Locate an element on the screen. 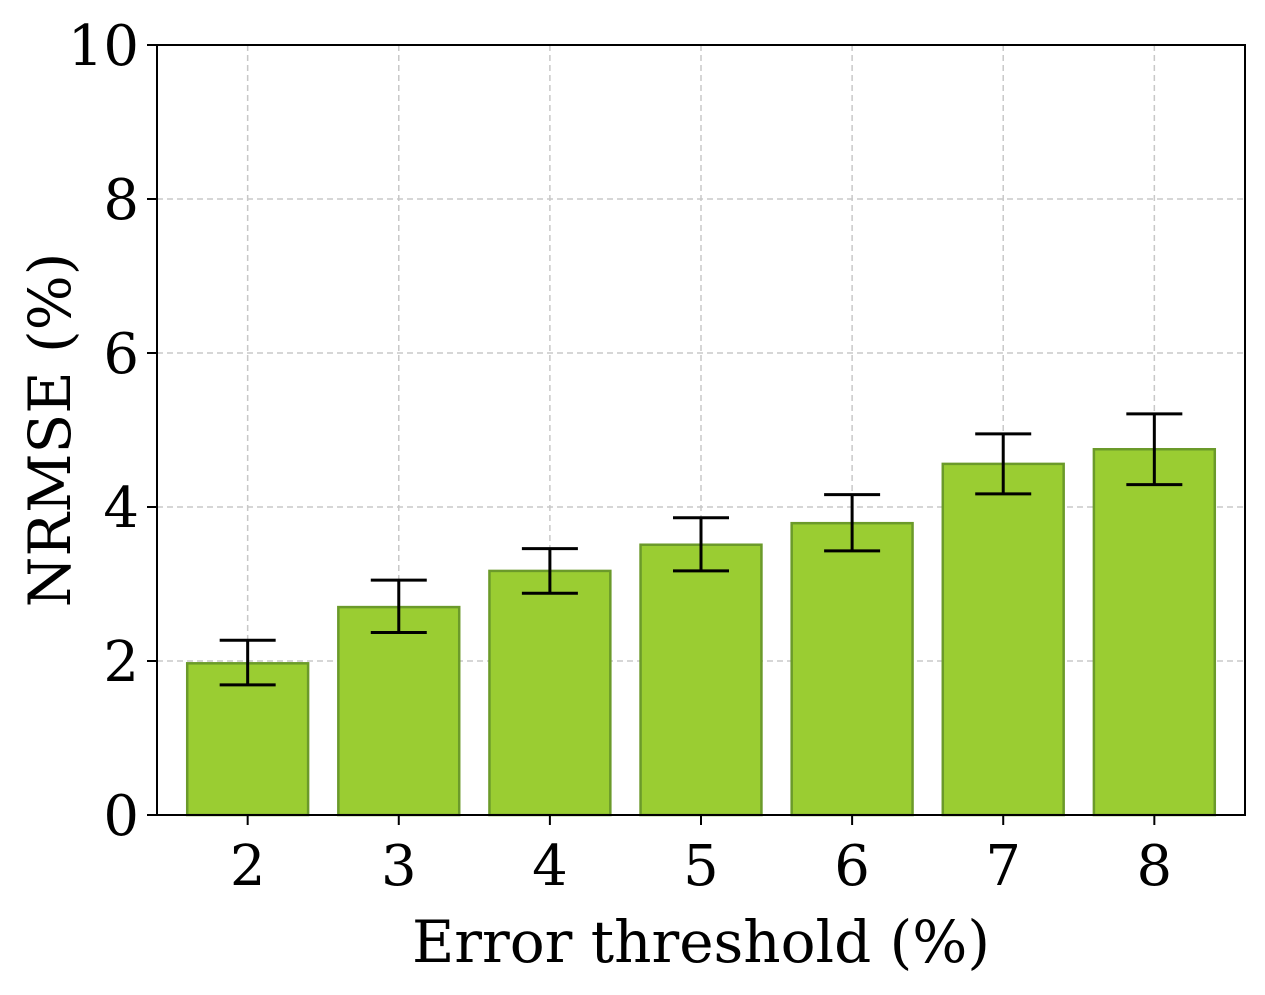  y-tick-label: 6 is located at coordinates (121, 354).